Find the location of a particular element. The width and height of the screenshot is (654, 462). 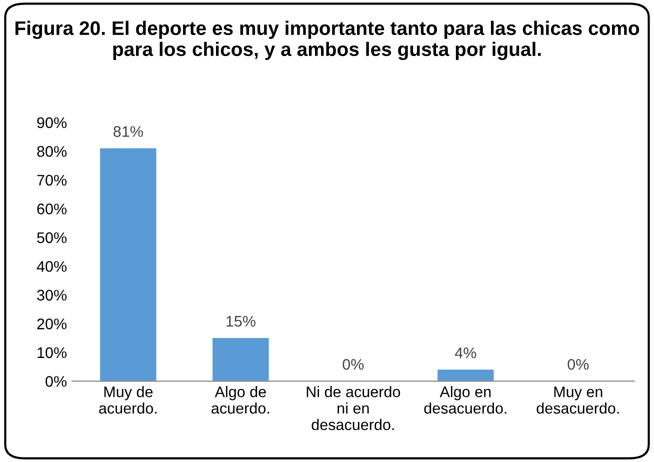

y-tick-label: 90% is located at coordinates (52, 122).